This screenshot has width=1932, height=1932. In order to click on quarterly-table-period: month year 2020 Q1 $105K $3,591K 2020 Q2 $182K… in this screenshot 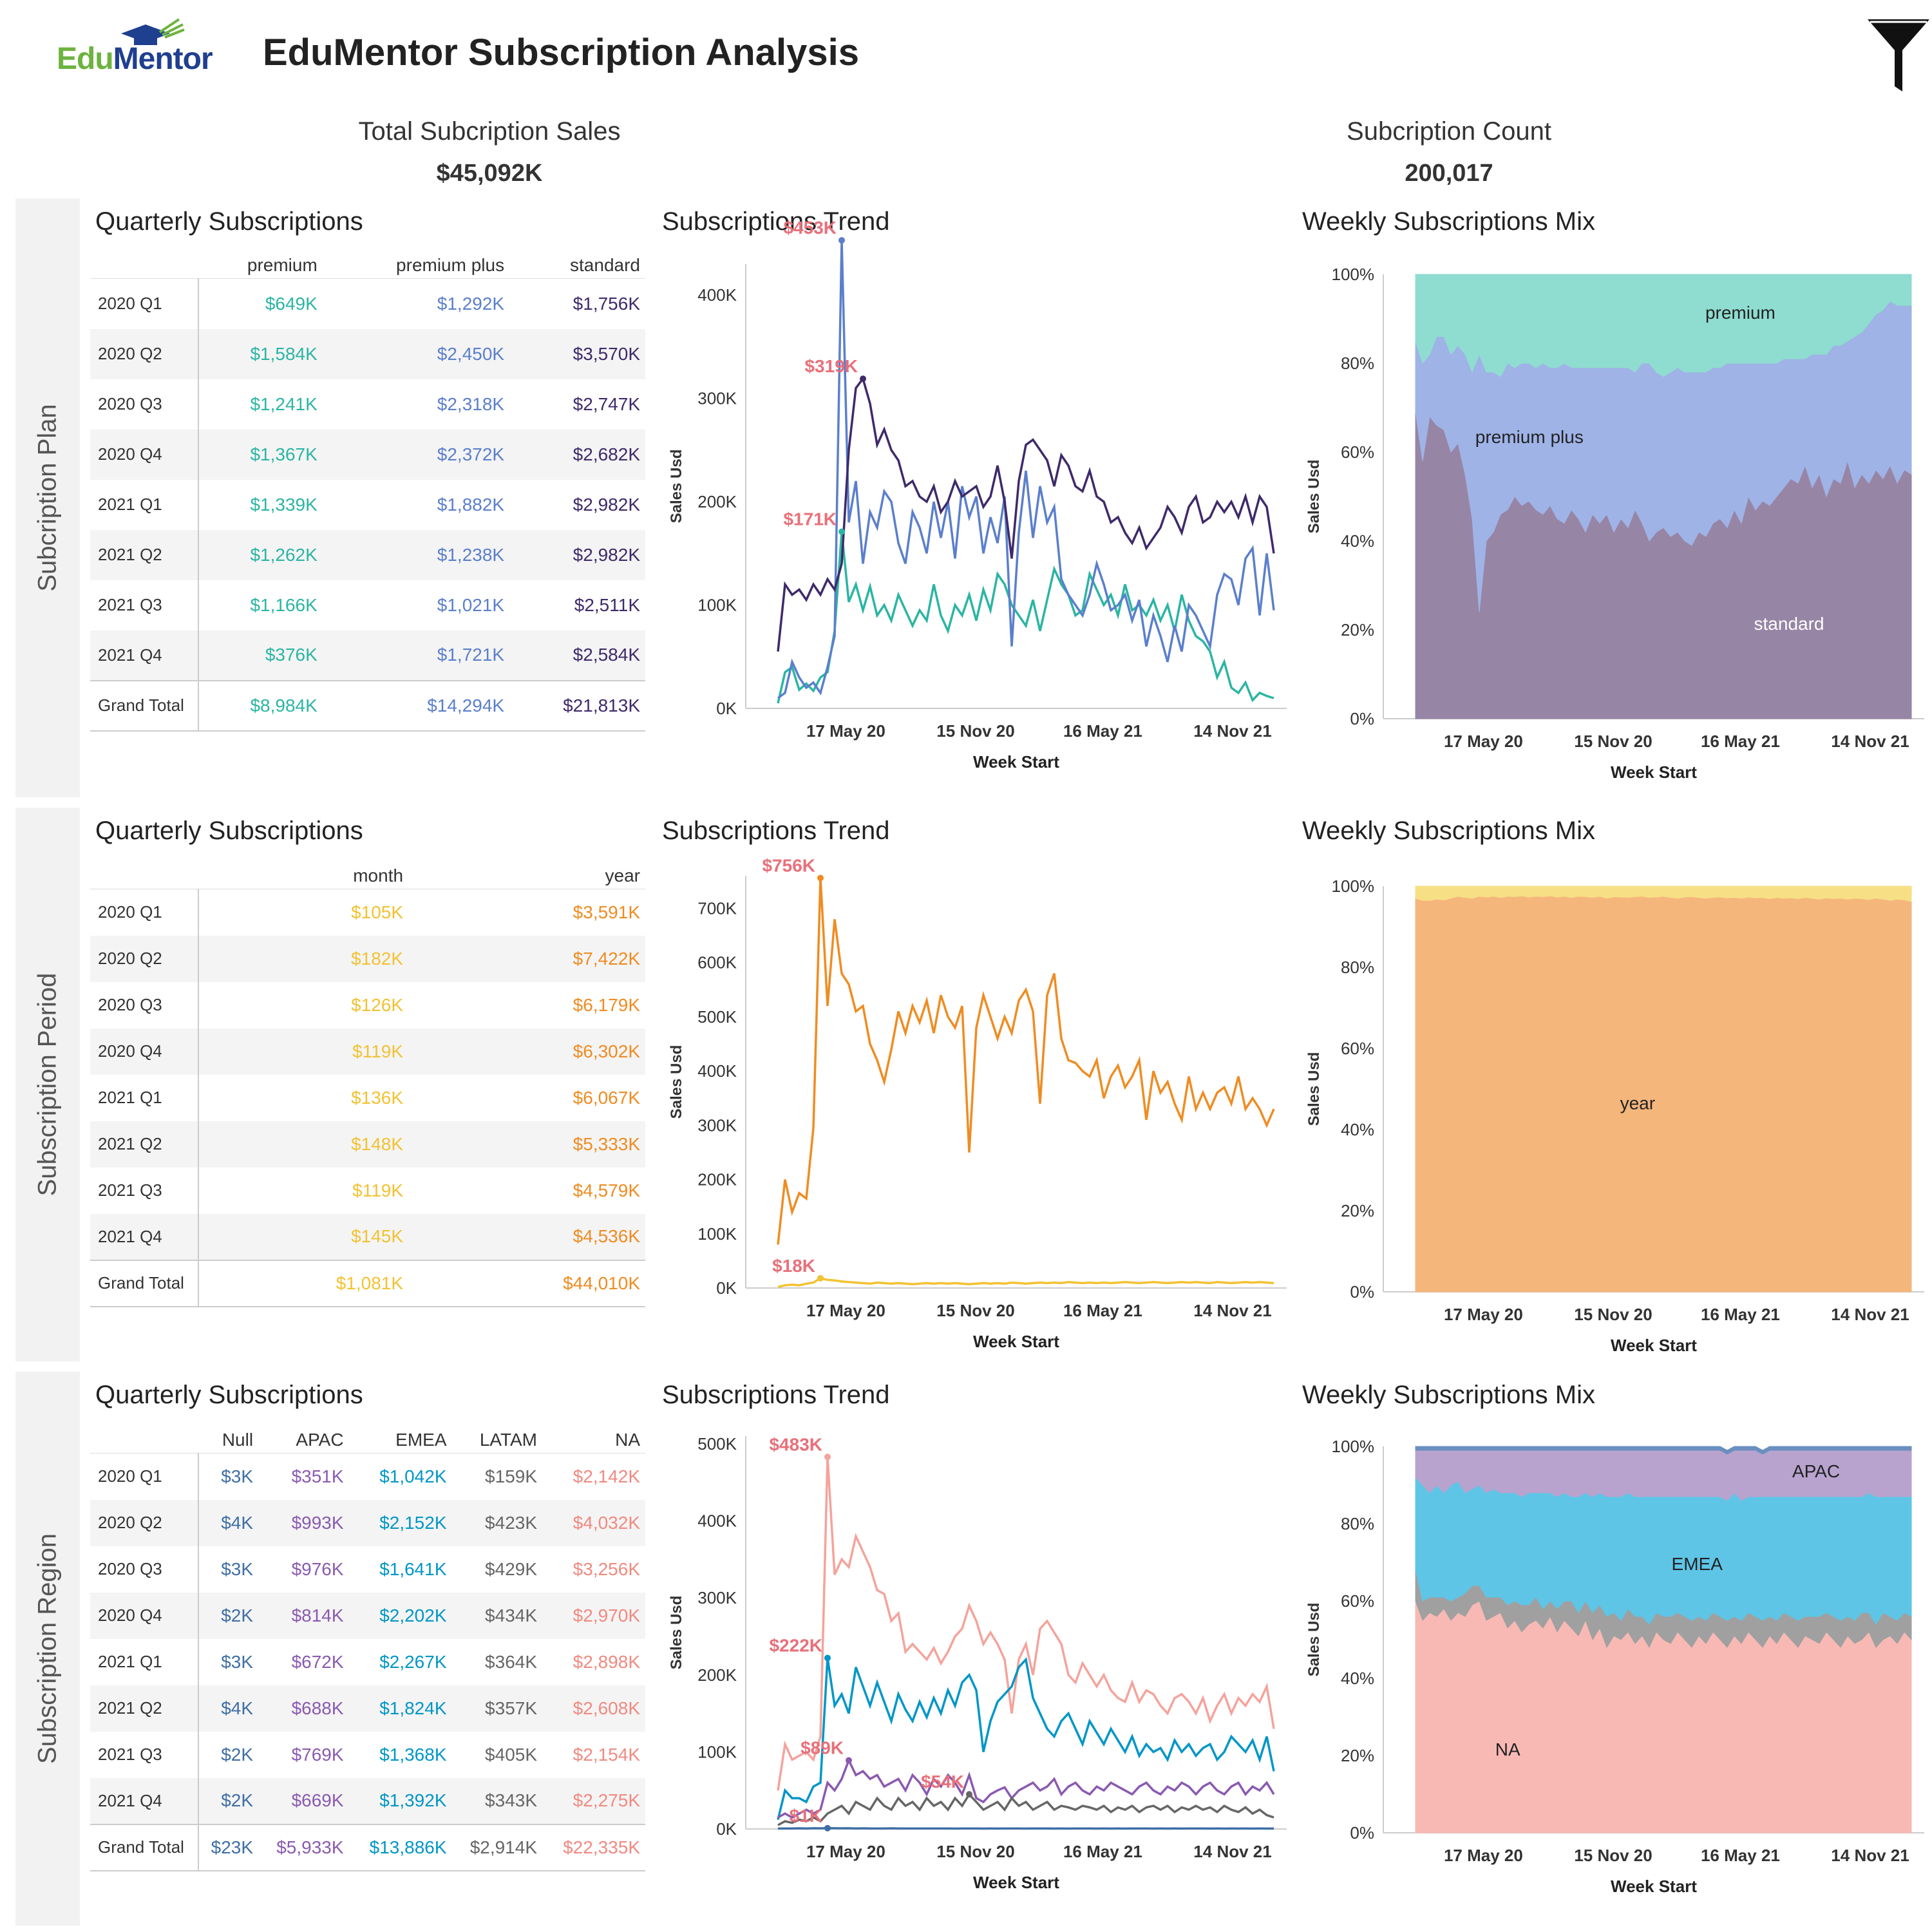, I will do `click(367, 1085)`.